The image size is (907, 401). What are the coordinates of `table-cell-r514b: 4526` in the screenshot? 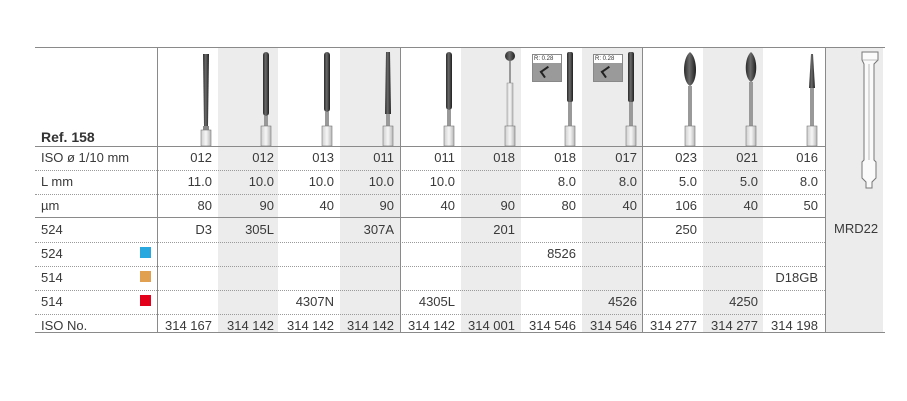 It's located at (622, 301).